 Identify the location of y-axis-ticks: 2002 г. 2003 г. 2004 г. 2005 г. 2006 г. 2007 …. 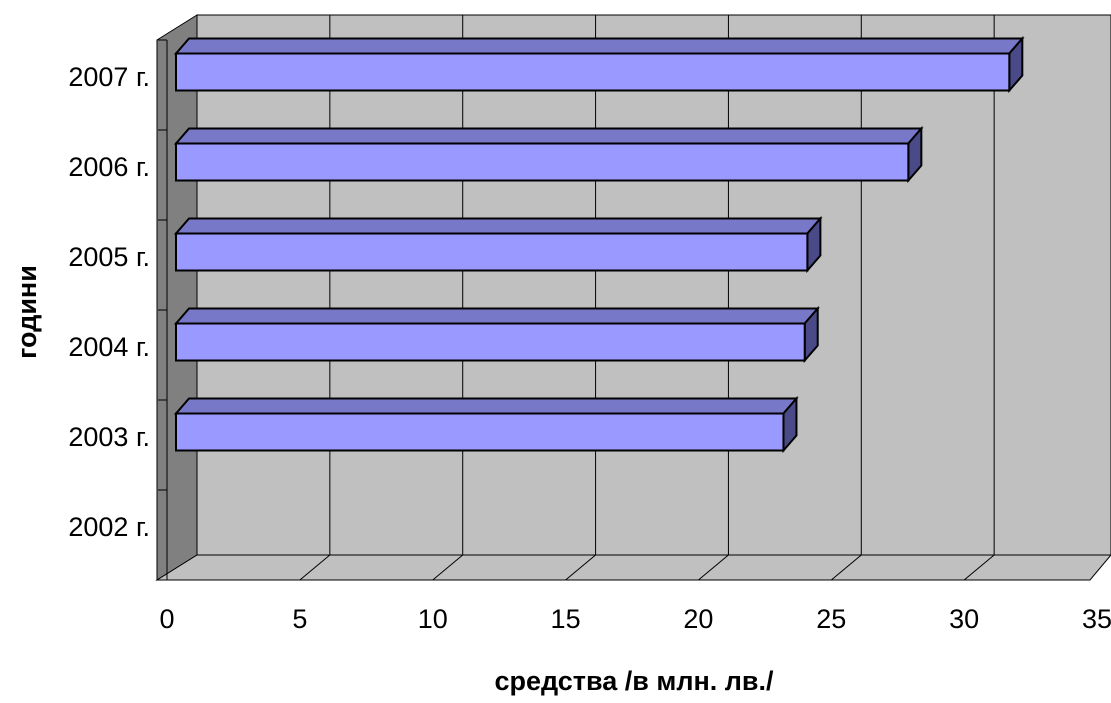
(118, 310).